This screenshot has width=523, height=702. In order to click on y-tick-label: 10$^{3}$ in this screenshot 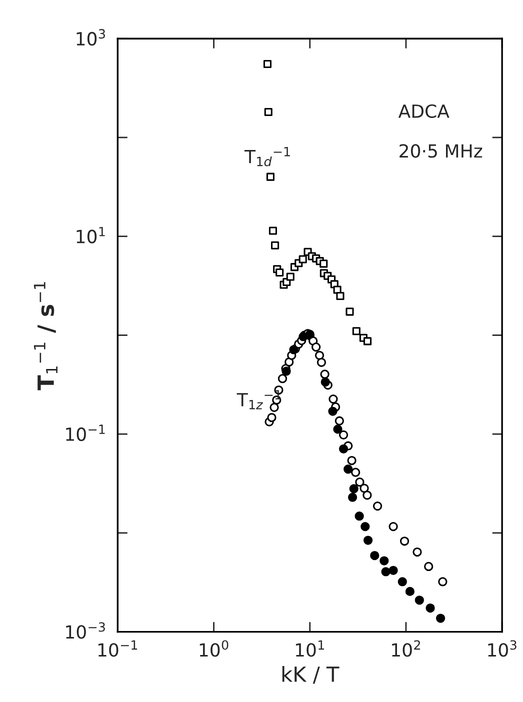, I will do `click(90, 37)`.